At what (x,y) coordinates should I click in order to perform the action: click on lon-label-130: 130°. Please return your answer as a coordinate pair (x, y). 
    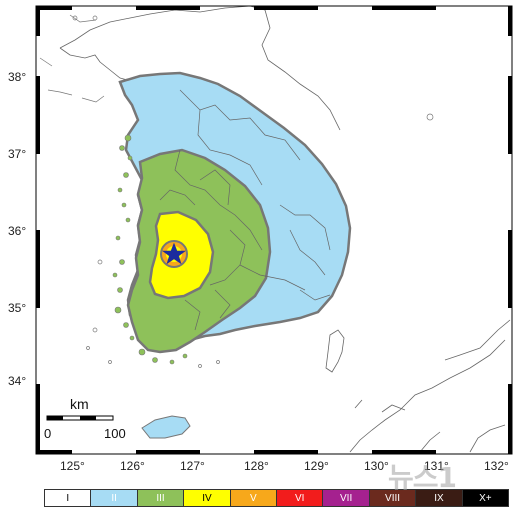
    Looking at the image, I should click on (376, 466).